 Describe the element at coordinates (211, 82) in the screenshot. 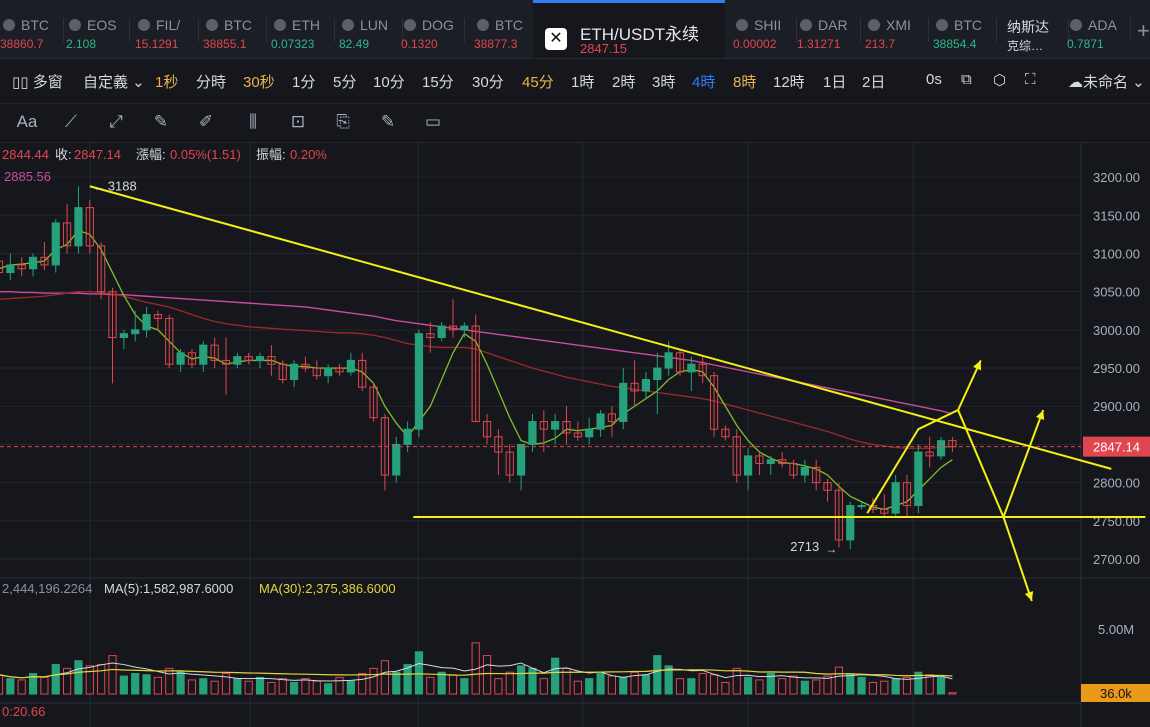

I see `timeframe-1: 分時` at that location.